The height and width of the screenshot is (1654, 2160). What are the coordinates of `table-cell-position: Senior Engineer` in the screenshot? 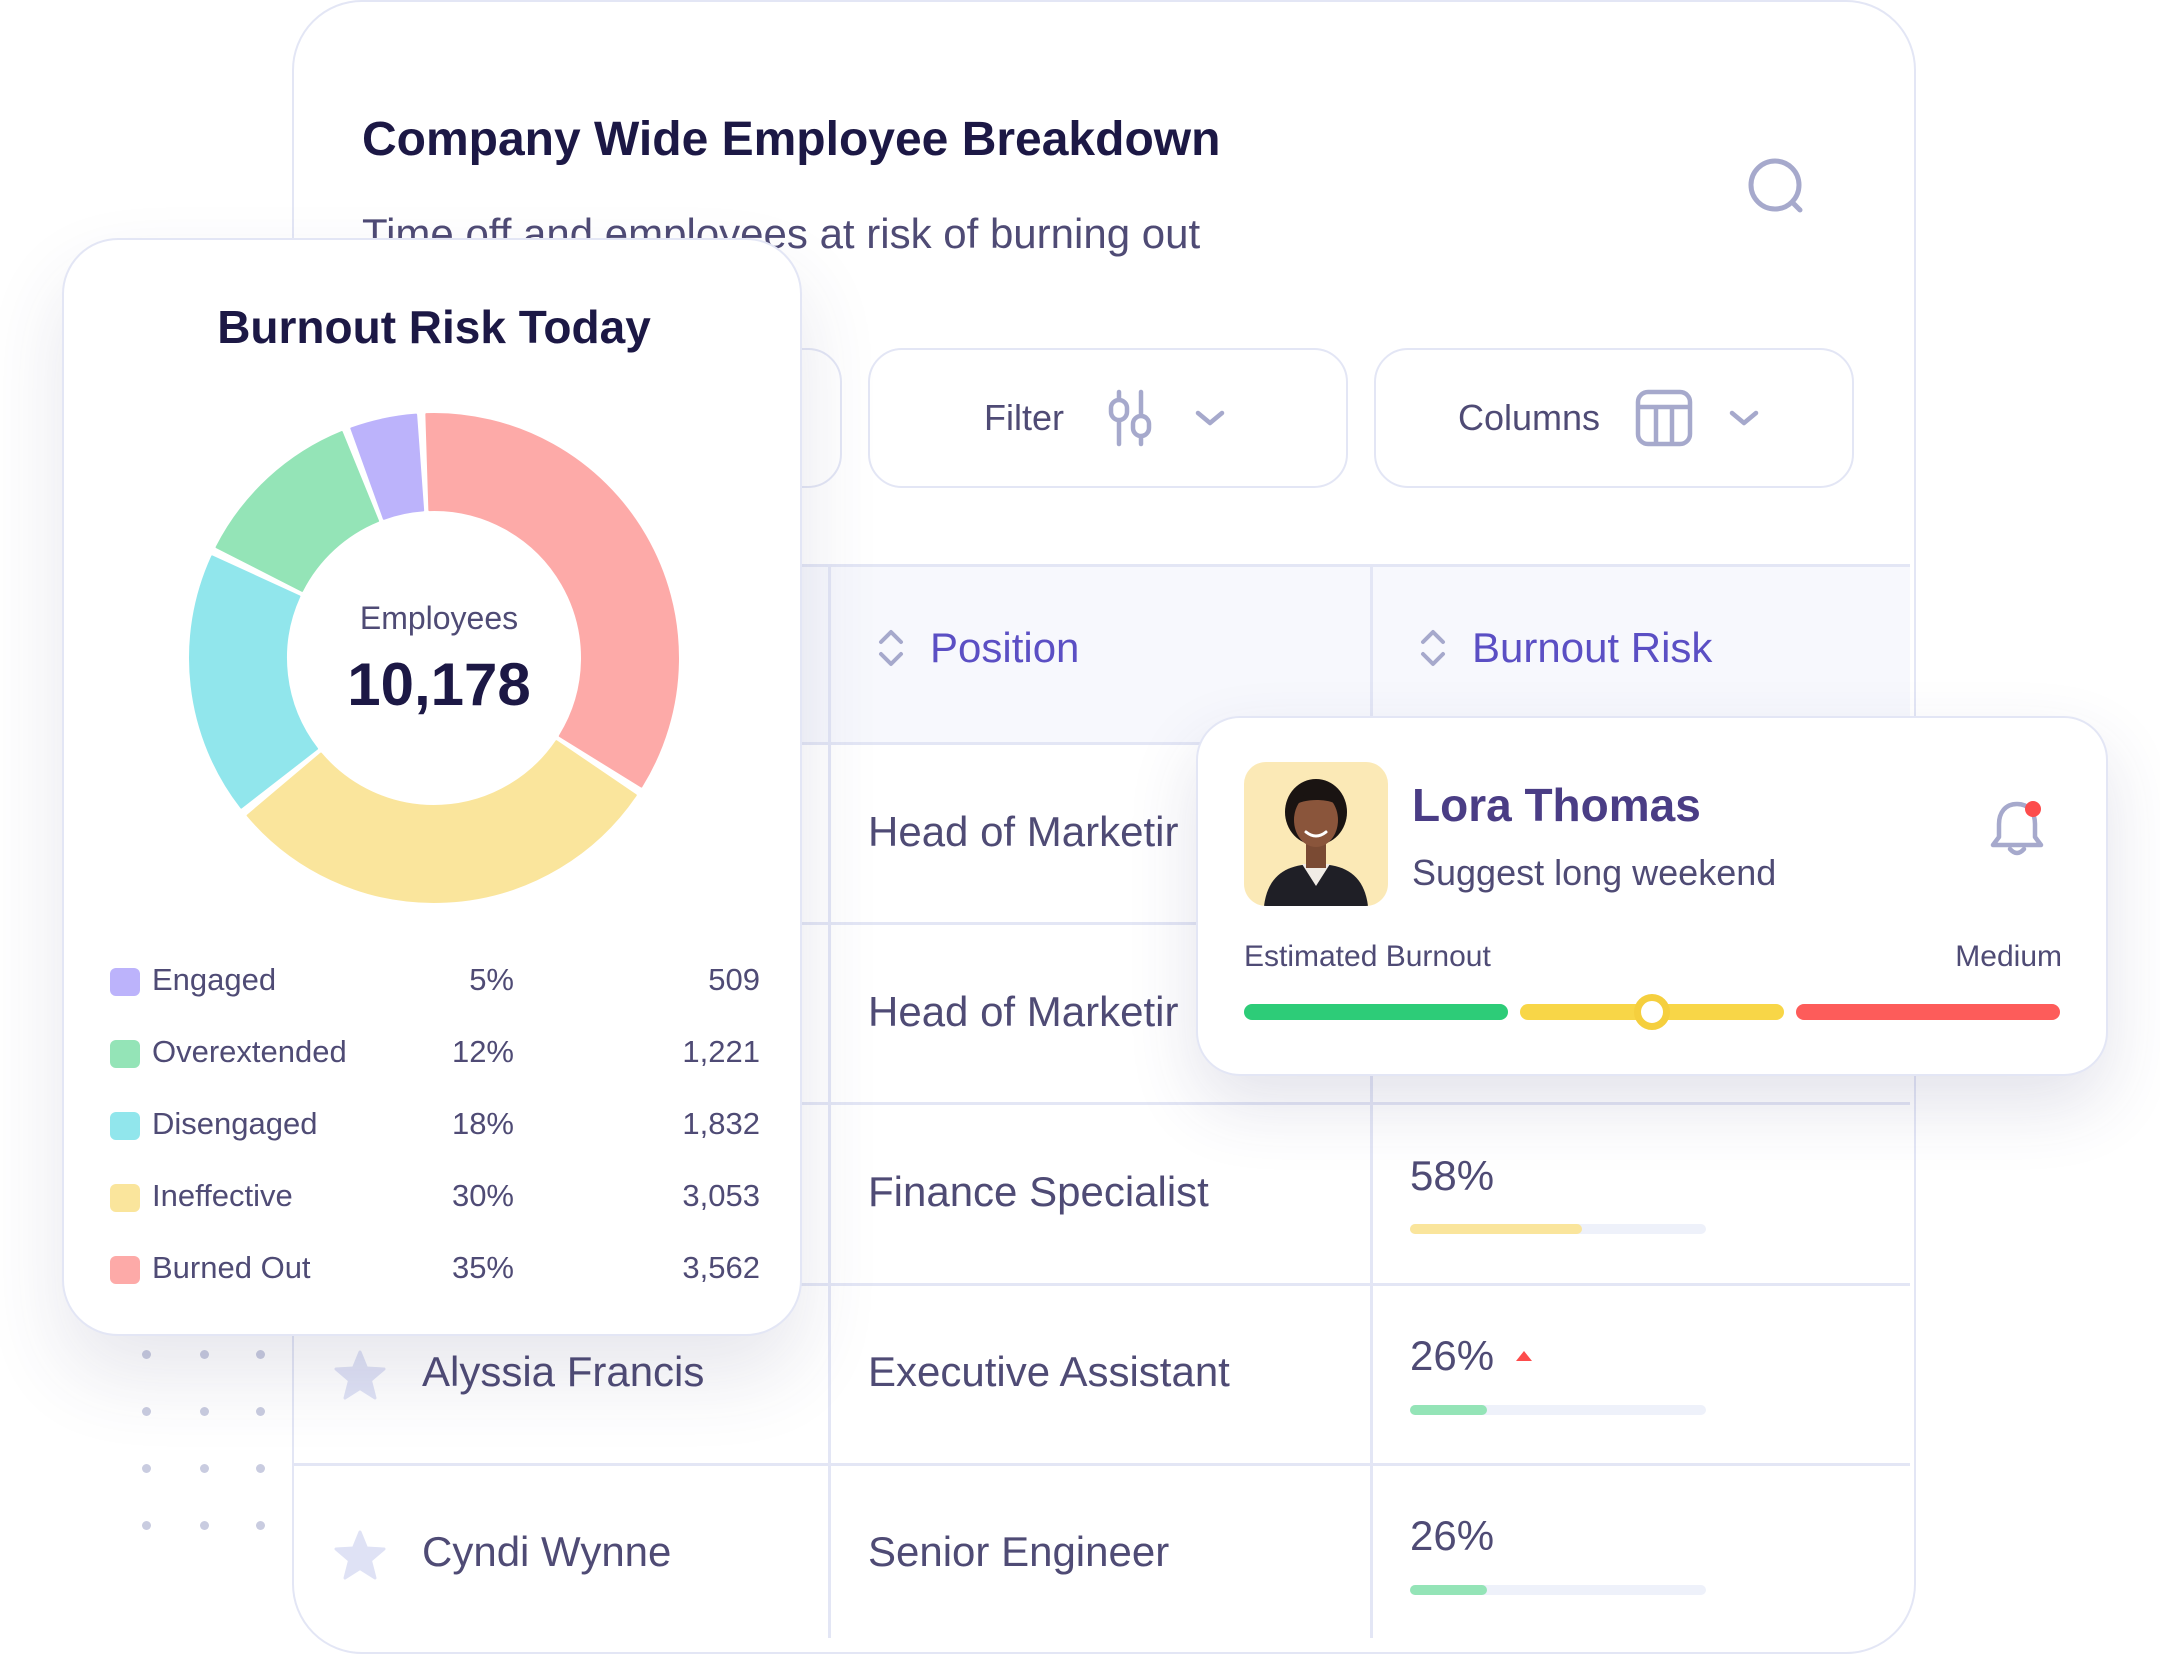 It's located at (1019, 1551).